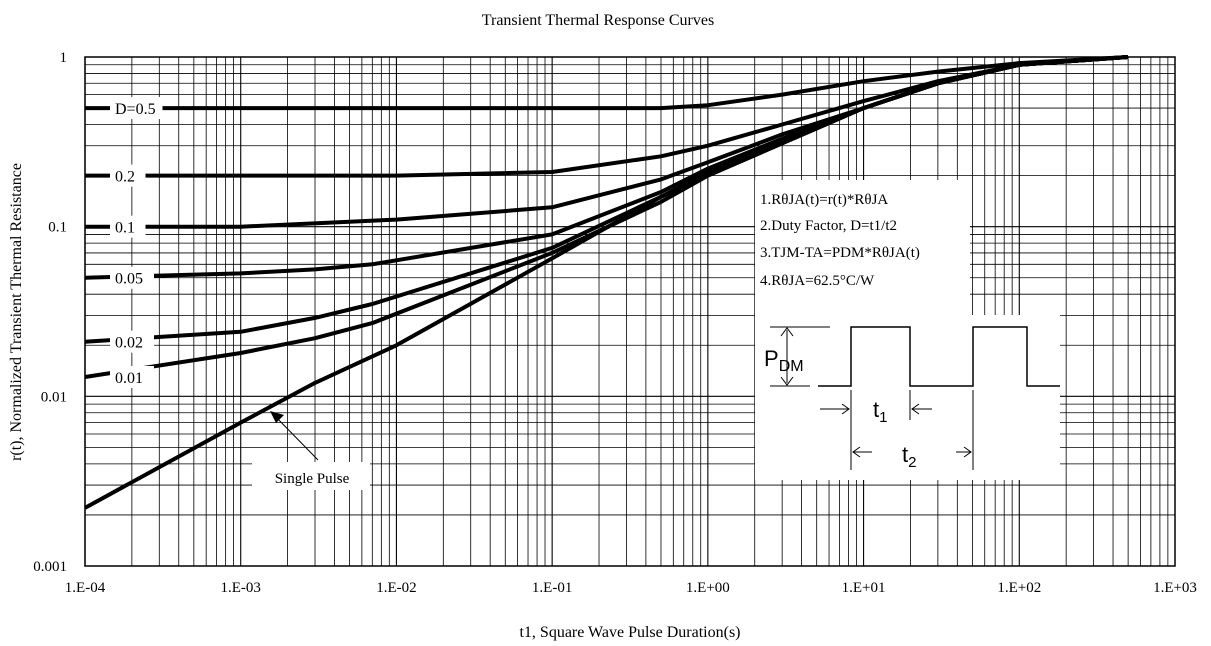 The image size is (1211, 646). Describe the element at coordinates (939, 356) in the screenshot. I see `pulse-waveform` at that location.